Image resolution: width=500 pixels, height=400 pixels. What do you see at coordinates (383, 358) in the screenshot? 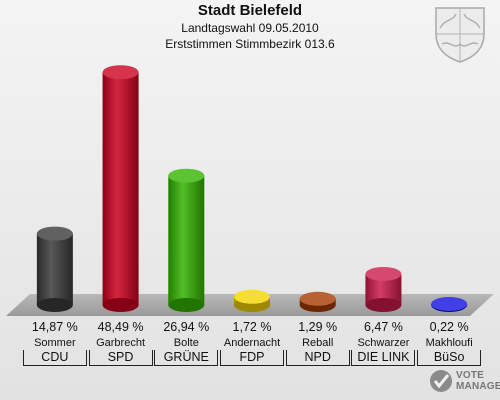
I see `party-label: DIE LINK` at bounding box center [383, 358].